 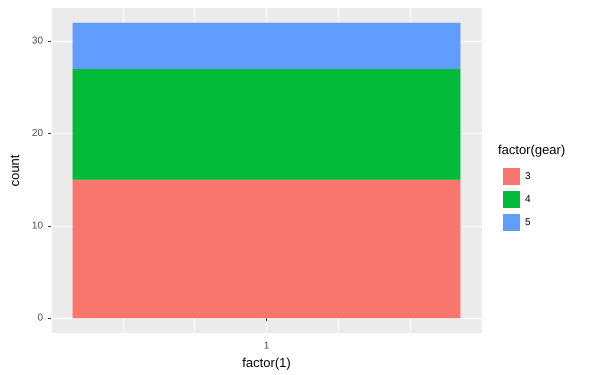 What do you see at coordinates (532, 149) in the screenshot?
I see `legend-title: factor(gear)` at bounding box center [532, 149].